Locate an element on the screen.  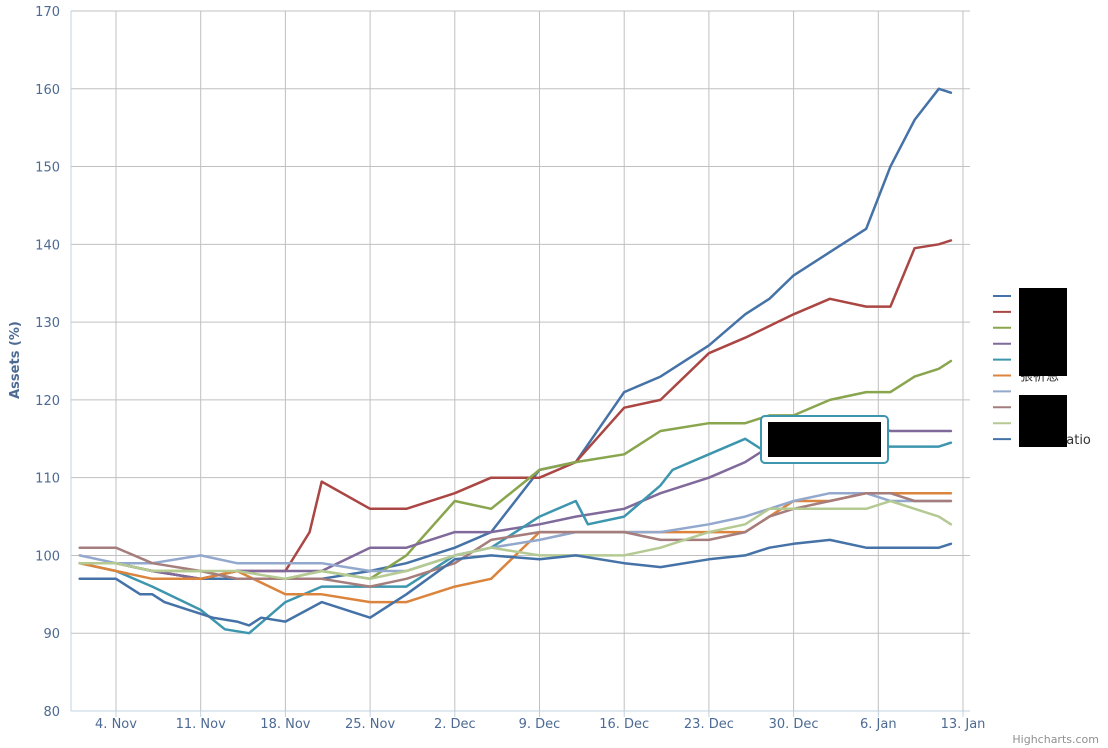
y-tick-label: 100 is located at coordinates (47, 556).